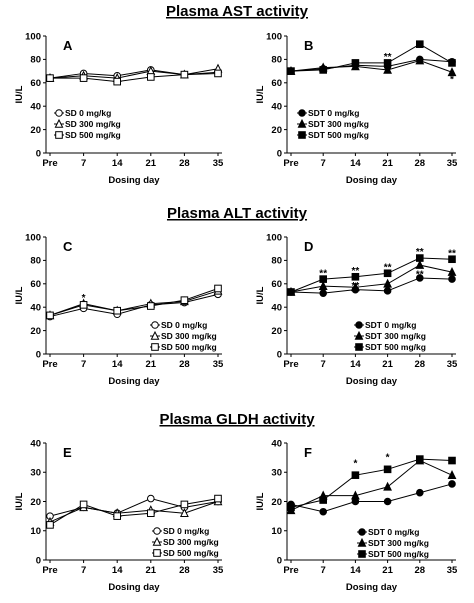  What do you see at coordinates (237, 419) in the screenshot?
I see `section-title: Plasma GLDH activity` at bounding box center [237, 419].